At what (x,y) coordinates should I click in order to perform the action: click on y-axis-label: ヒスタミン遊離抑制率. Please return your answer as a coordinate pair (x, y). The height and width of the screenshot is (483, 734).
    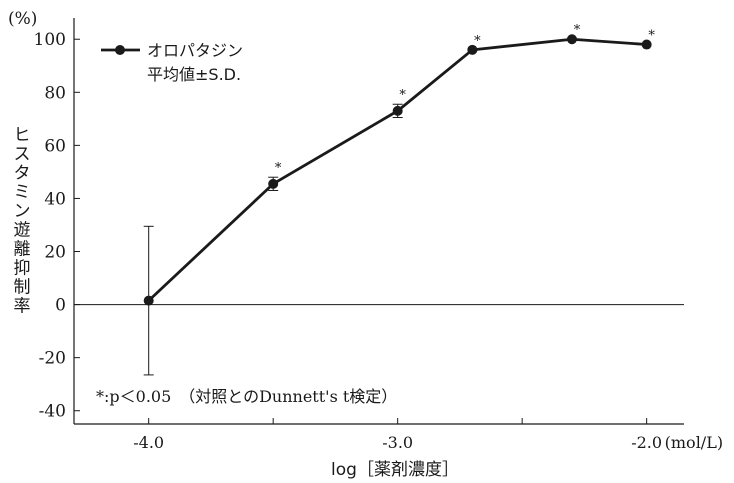
    Looking at the image, I should click on (22, 221).